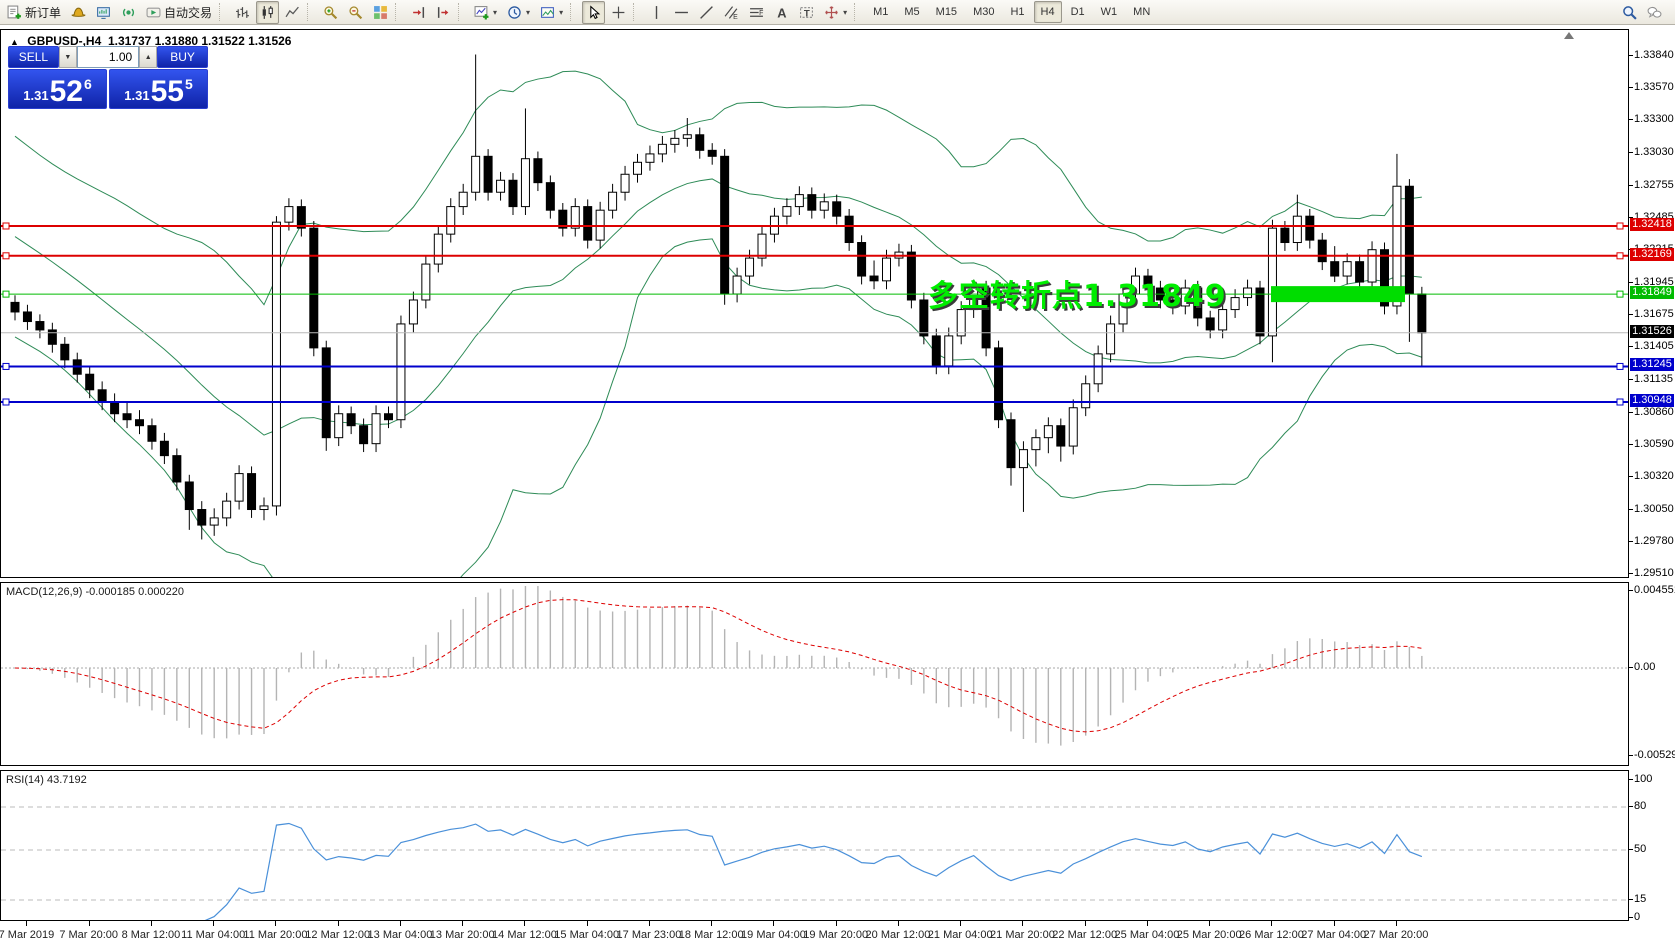  What do you see at coordinates (103, 12) in the screenshot?
I see `terminal-button` at bounding box center [103, 12].